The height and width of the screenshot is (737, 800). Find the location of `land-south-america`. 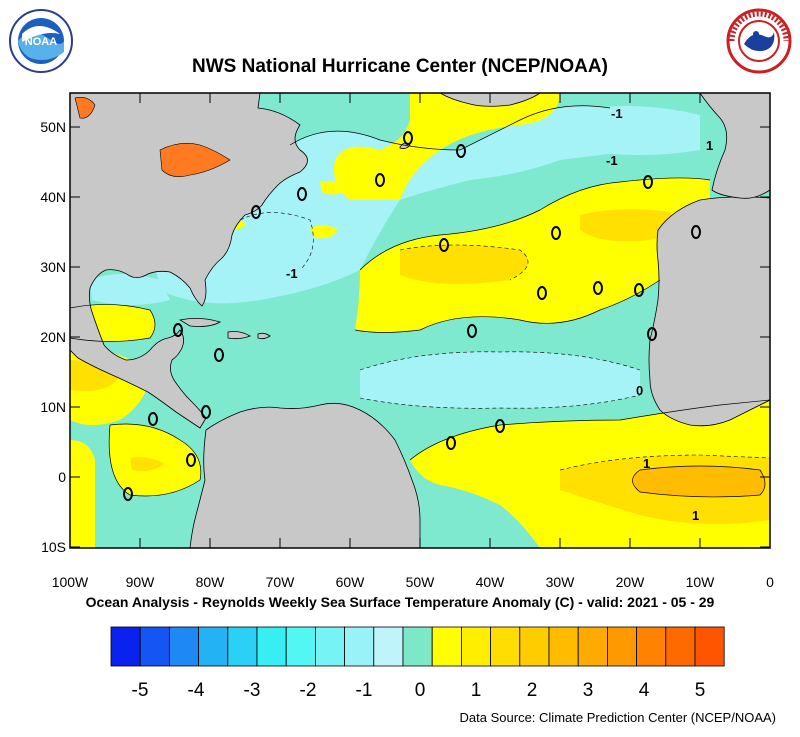

land-south-america is located at coordinates (305, 475).